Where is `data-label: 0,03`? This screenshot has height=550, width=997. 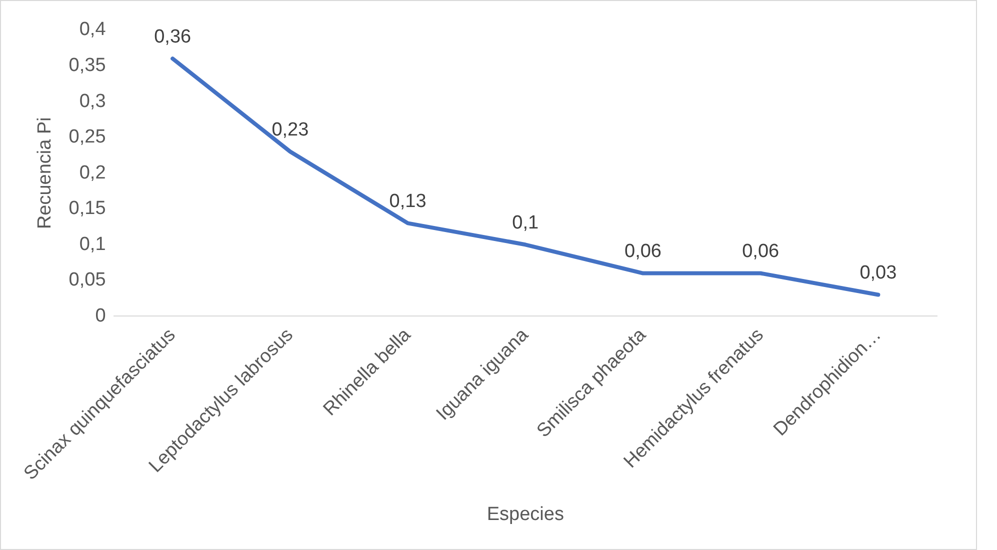 data-label: 0,03 is located at coordinates (878, 273).